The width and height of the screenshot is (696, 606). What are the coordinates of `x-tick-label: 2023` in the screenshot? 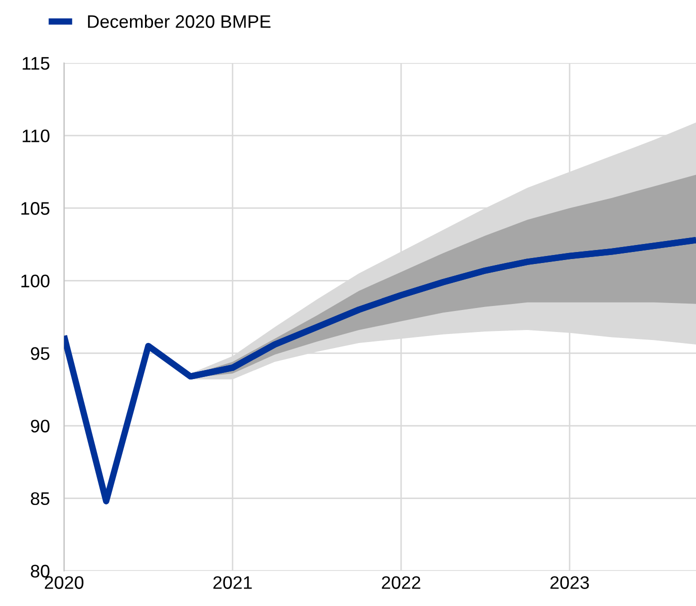 It's located at (569, 582).